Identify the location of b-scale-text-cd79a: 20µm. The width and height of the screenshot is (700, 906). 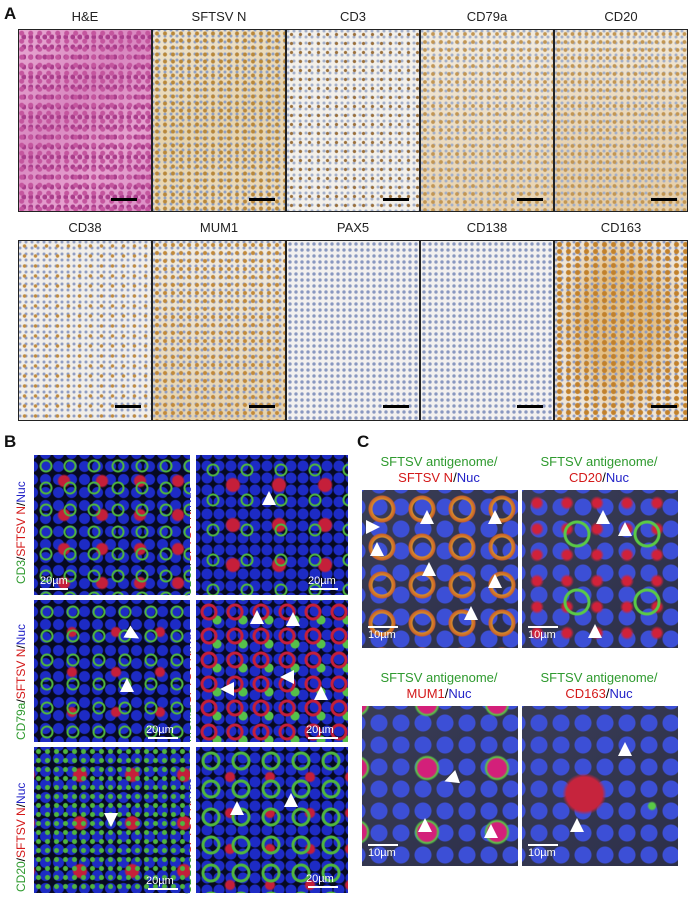
(160, 730).